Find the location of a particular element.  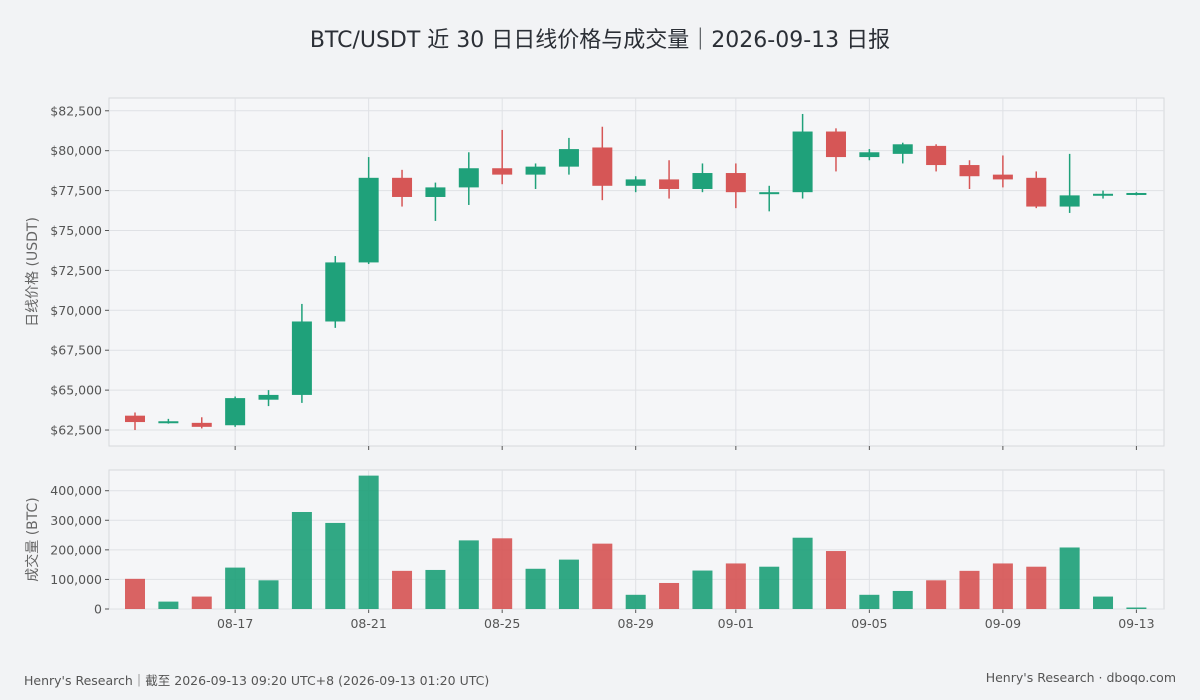

x-tick-label: 08-29 is located at coordinates (636, 623).